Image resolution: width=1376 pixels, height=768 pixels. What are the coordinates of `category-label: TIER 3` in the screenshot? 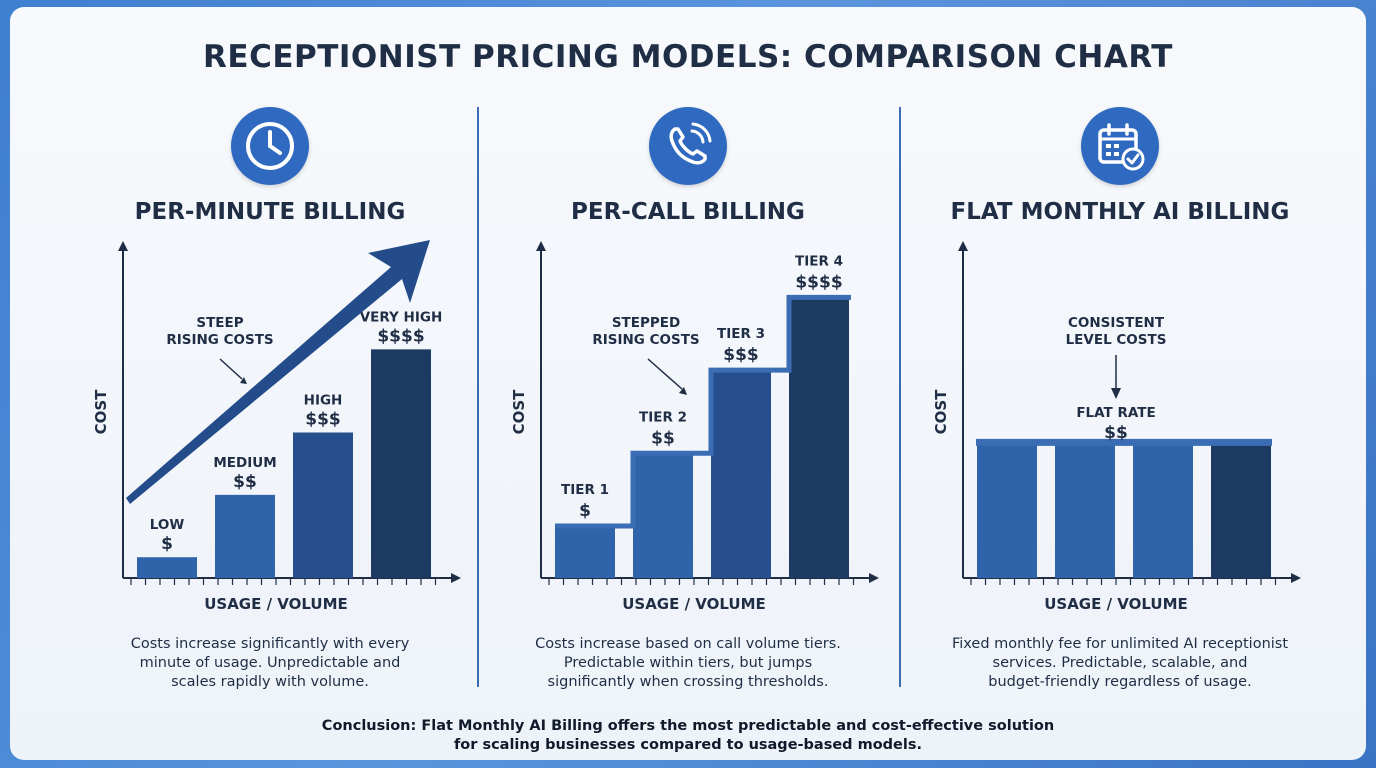 It's located at (741, 334).